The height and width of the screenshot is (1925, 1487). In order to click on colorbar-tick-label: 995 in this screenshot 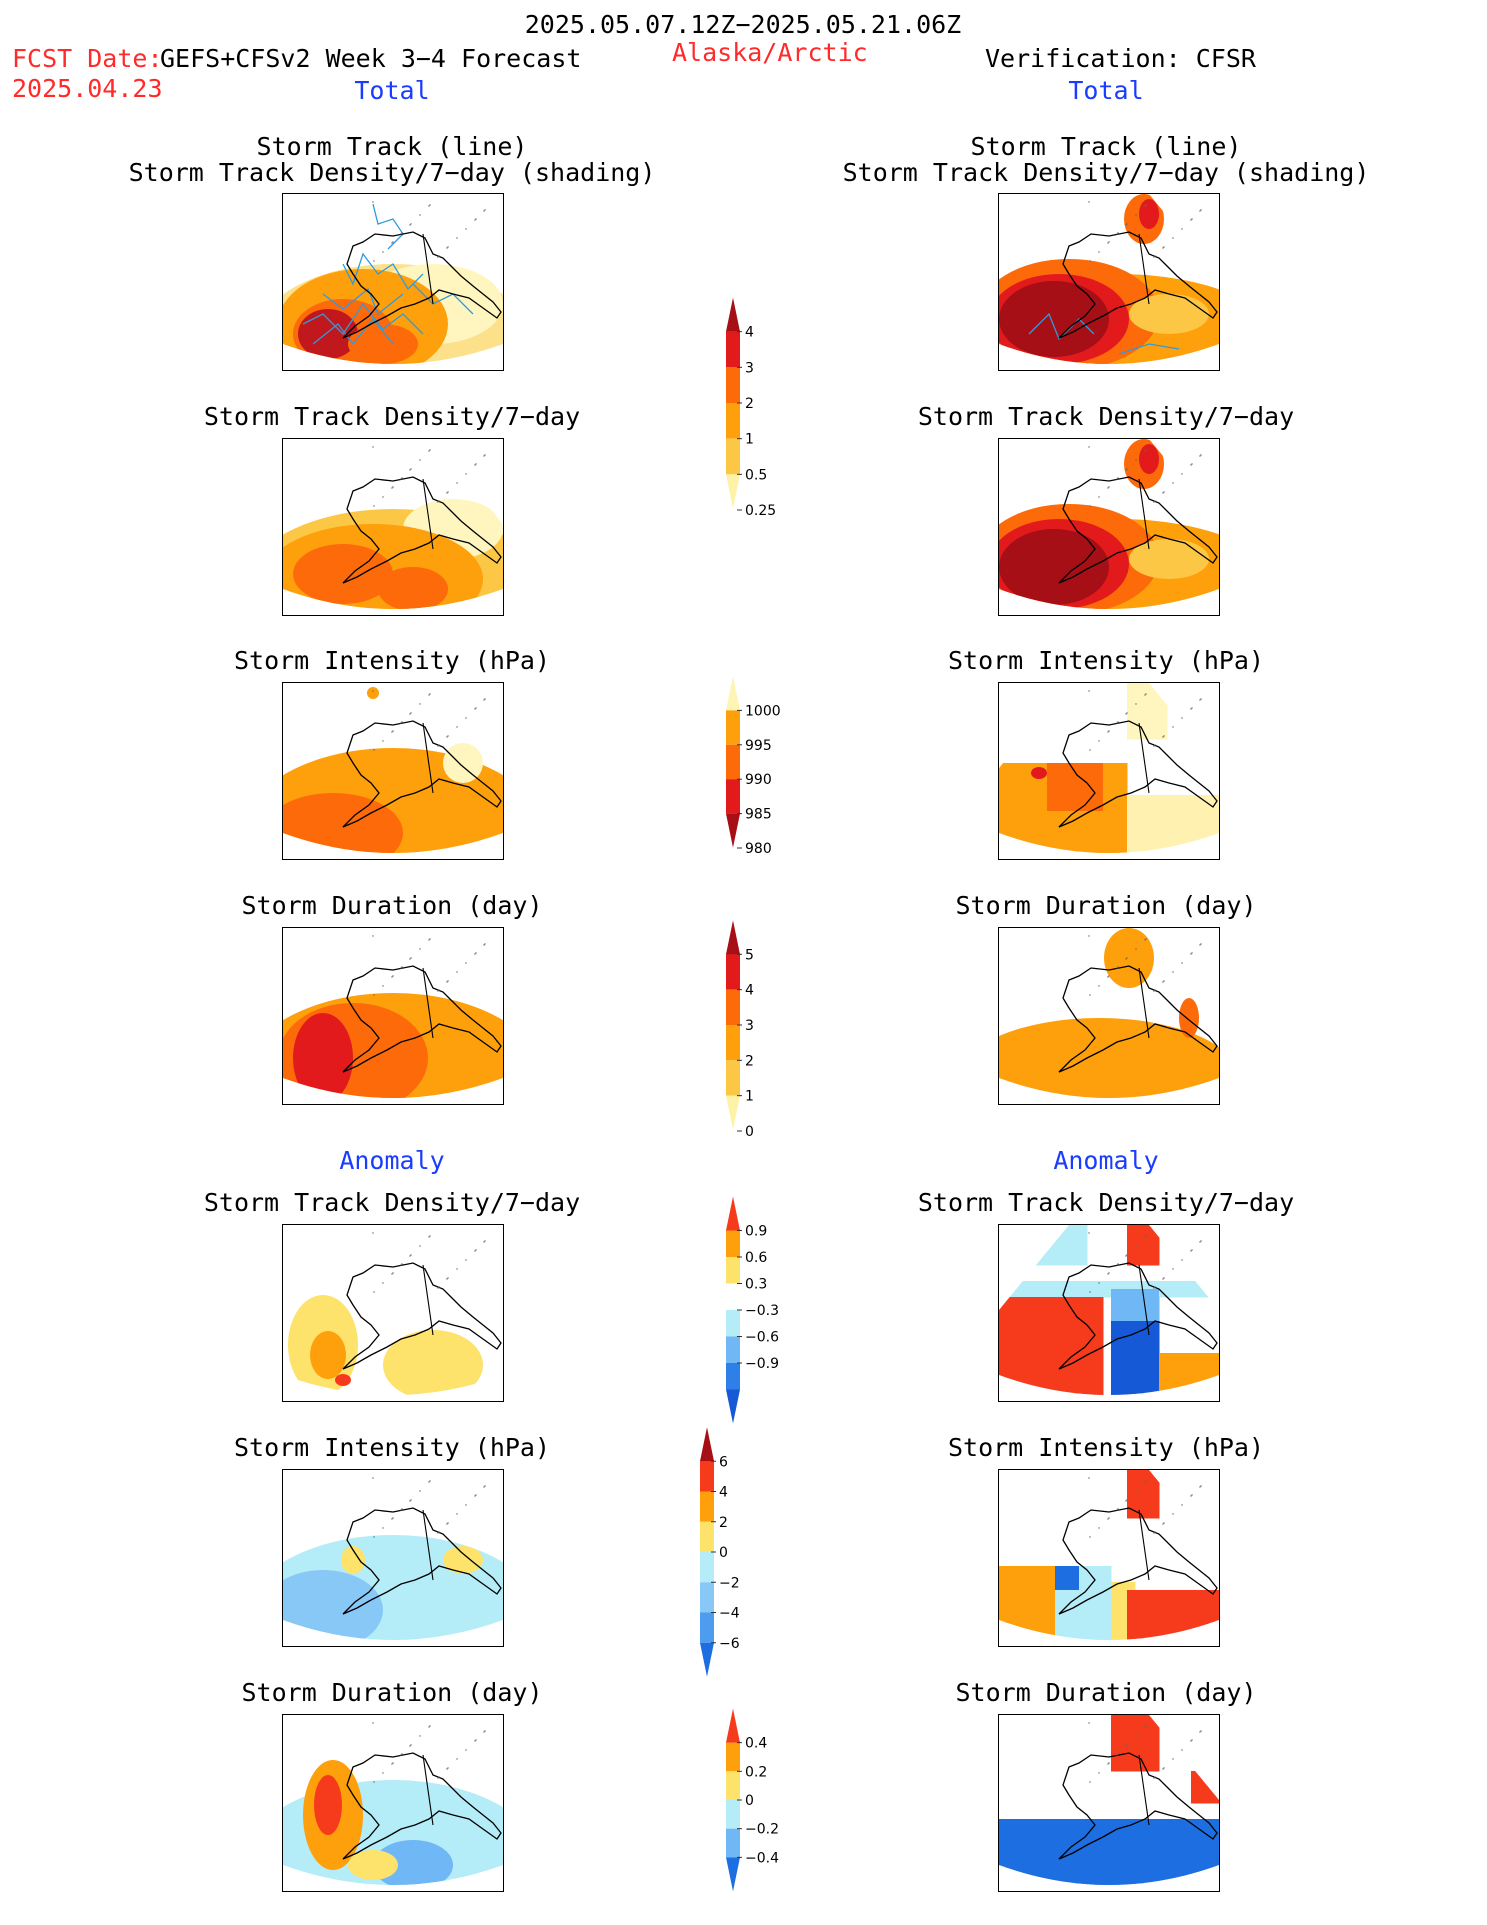, I will do `click(758, 746)`.